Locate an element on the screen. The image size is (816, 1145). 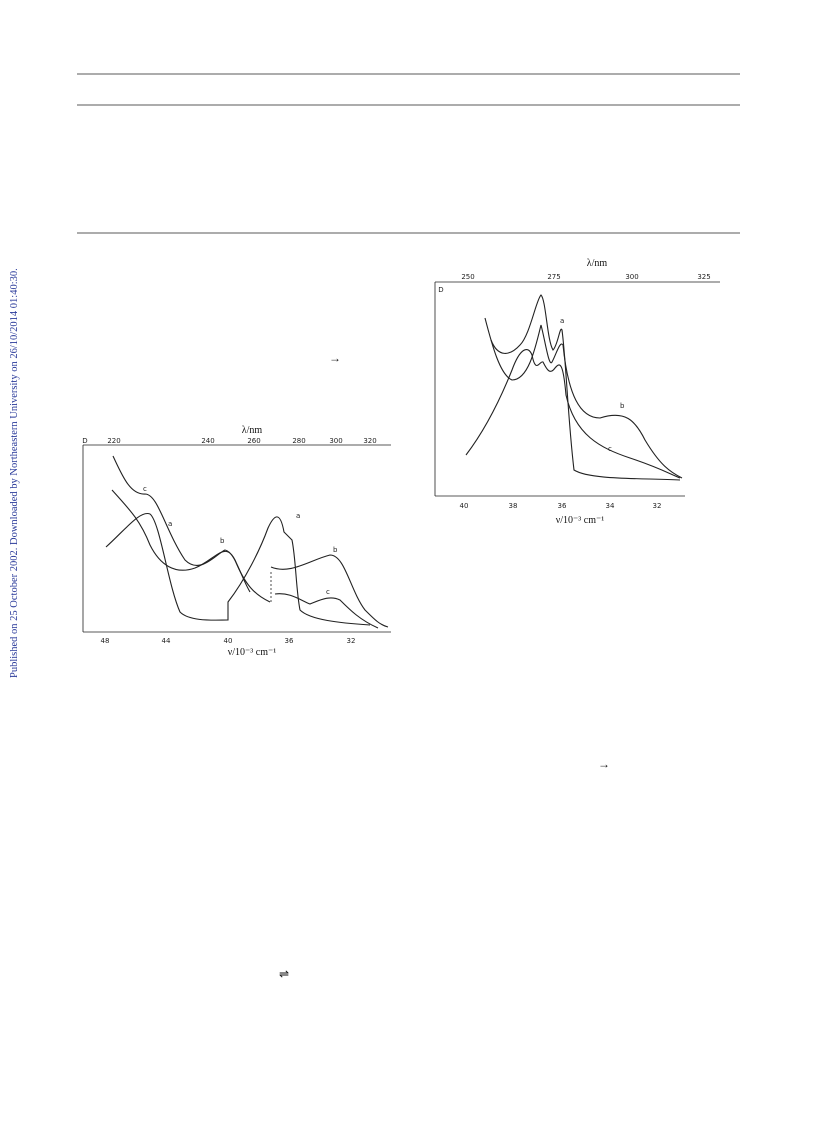
tick-label: 38 is located at coordinates (513, 506).